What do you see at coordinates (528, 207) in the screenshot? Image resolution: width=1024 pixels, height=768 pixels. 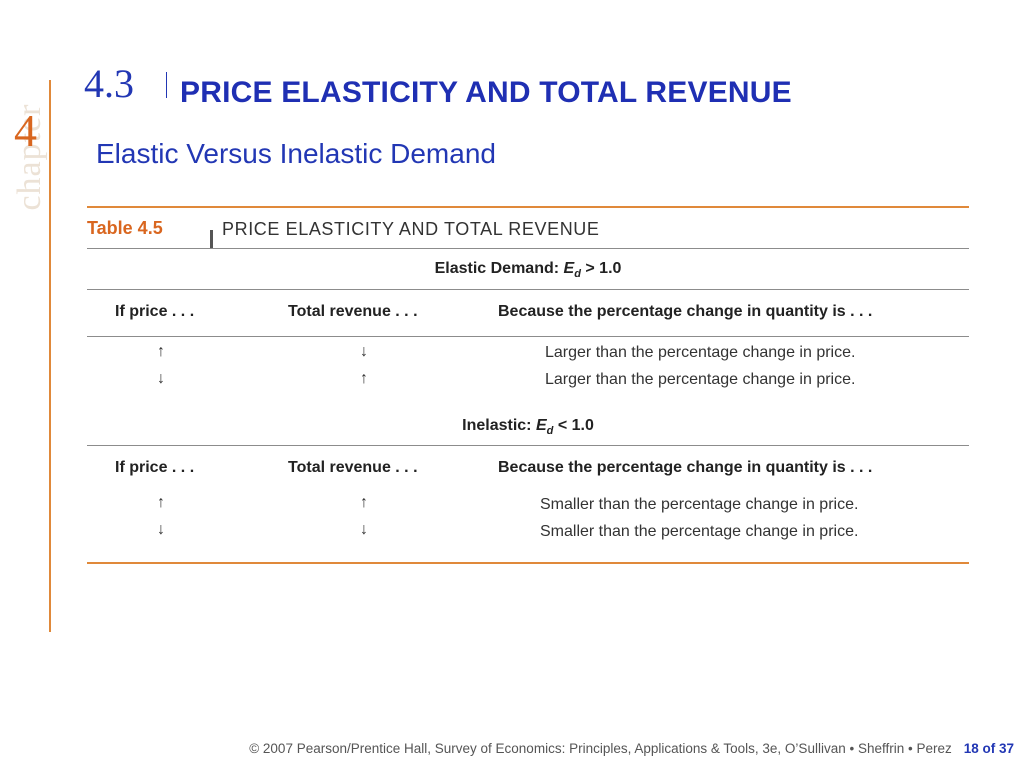 I see `table-top-rule` at bounding box center [528, 207].